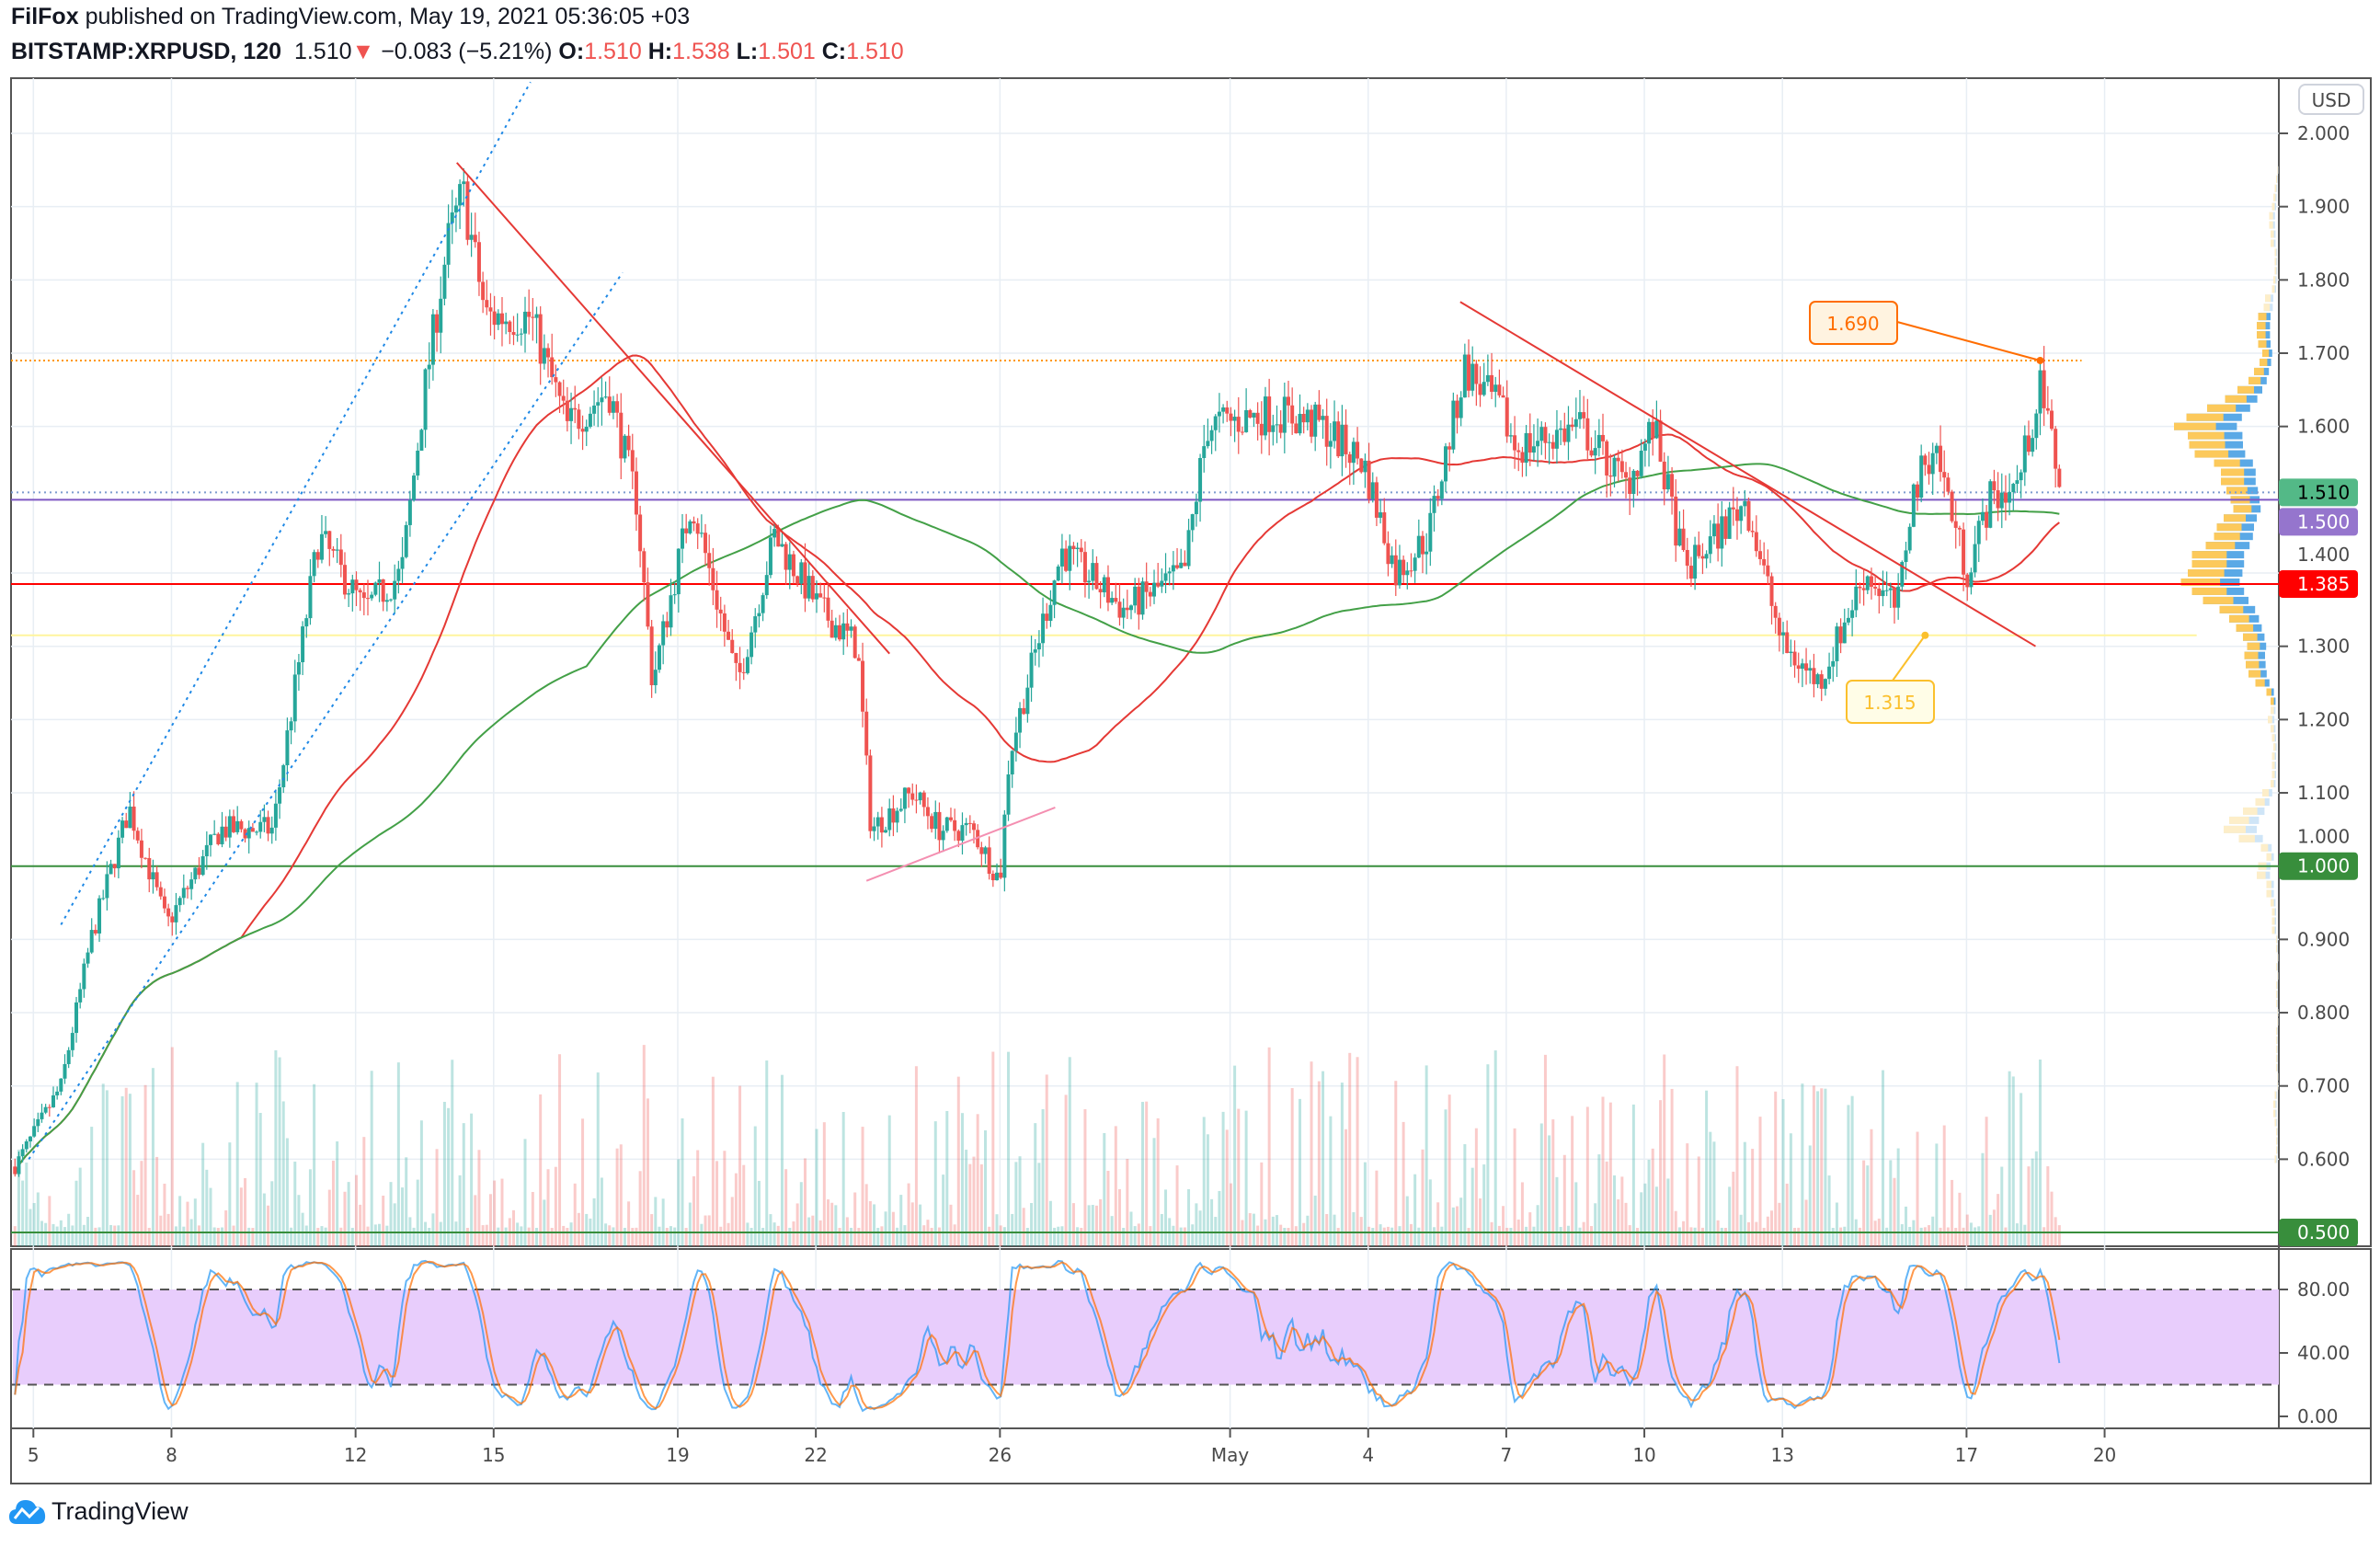 This screenshot has width=2380, height=1547. I want to click on callout-line, so click(1909, 658).